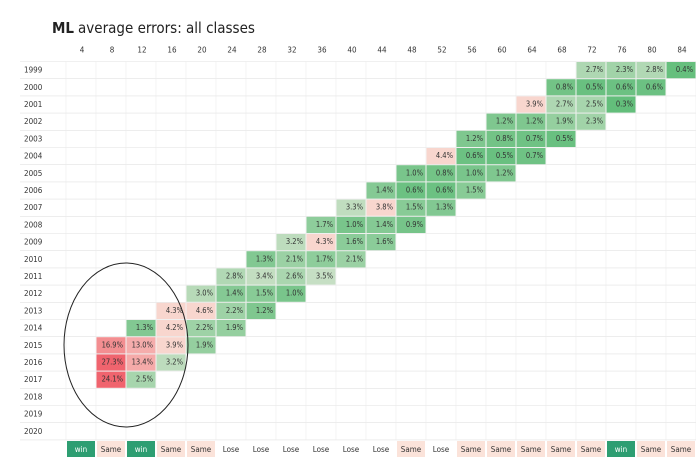 This screenshot has width=696, height=464. What do you see at coordinates (382, 50) in the screenshot?
I see `column-header: 44` at bounding box center [382, 50].